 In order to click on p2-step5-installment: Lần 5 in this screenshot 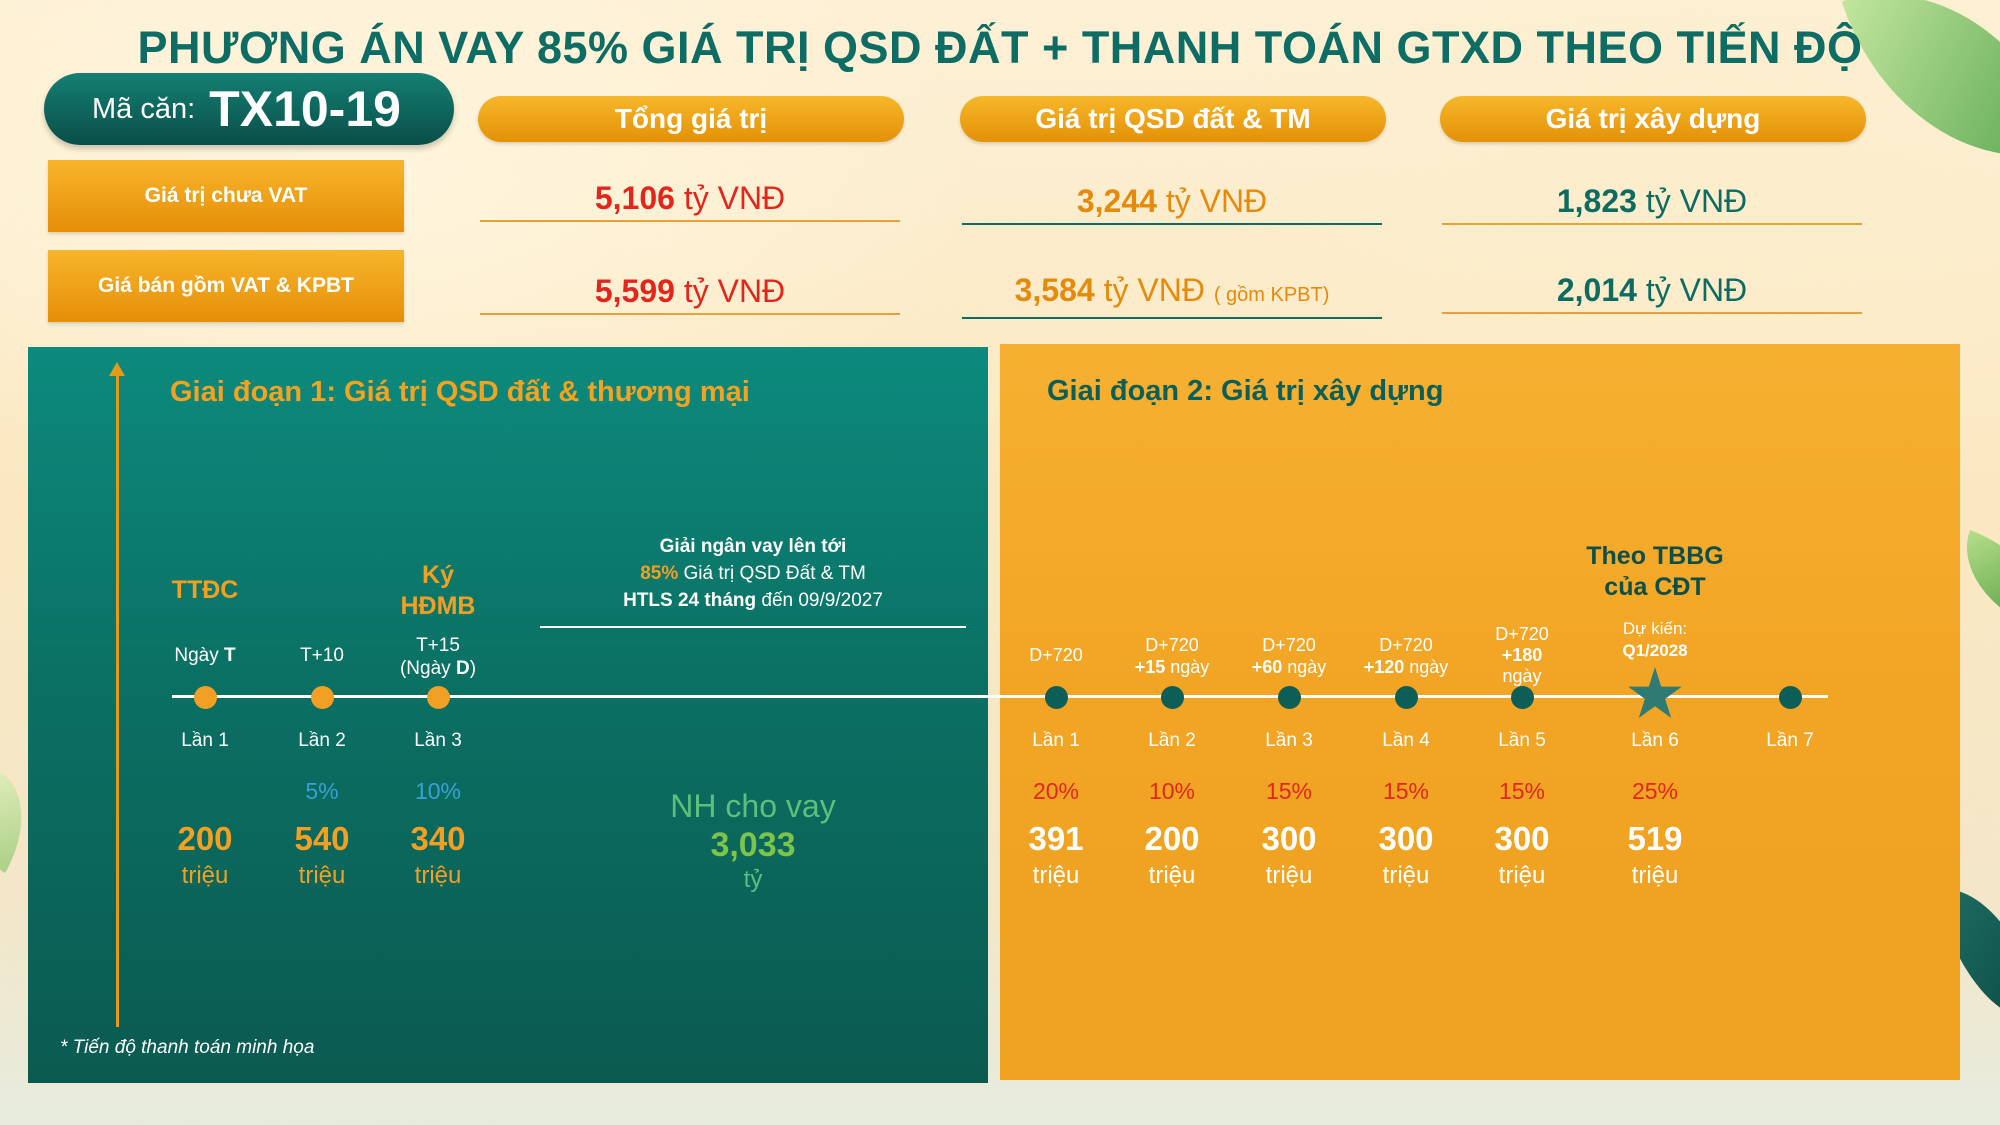, I will do `click(1522, 740)`.